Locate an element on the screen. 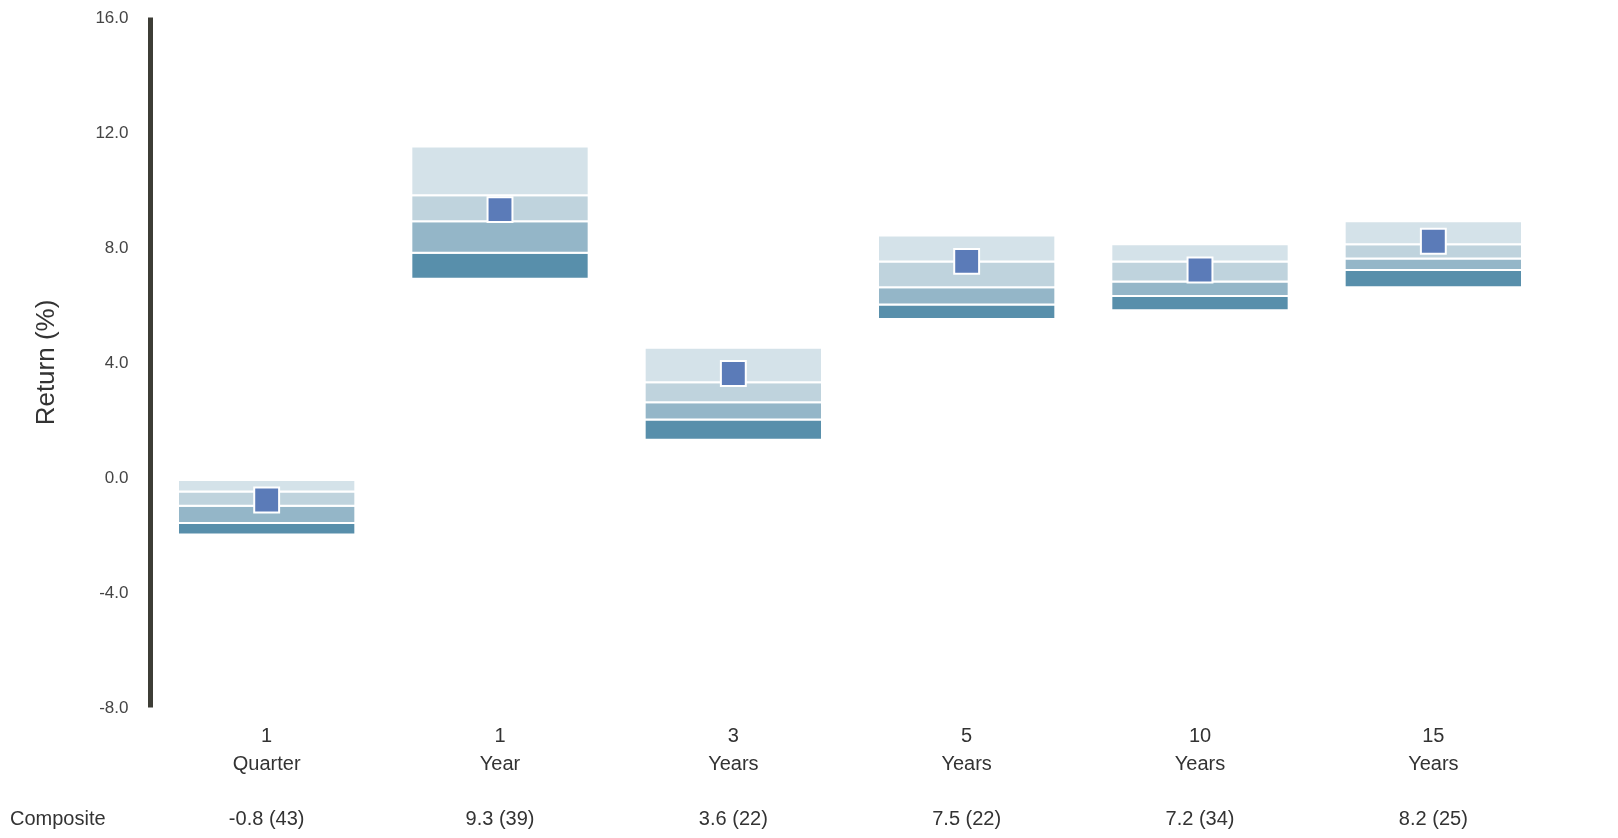 Image resolution: width=1618 pixels, height=838 pixels. y-tick-label: 12.0 is located at coordinates (112, 132).